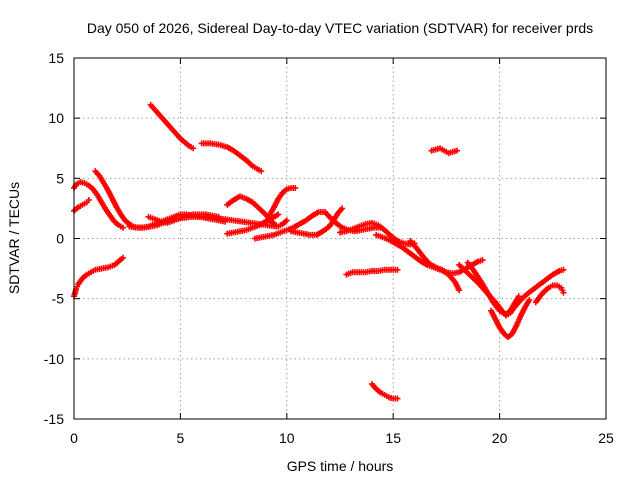 The height and width of the screenshot is (480, 640). I want to click on x-tick-label: 15, so click(393, 438).